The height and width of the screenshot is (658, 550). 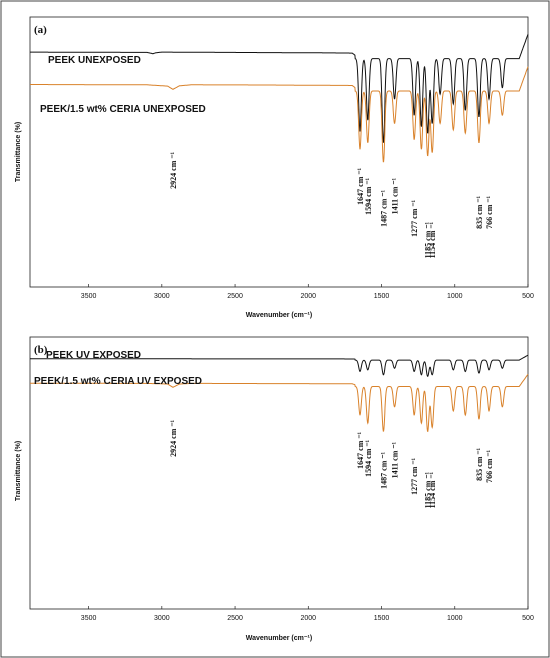 What do you see at coordinates (94, 60) in the screenshot?
I see `panel-a-series-label-peek-unexposed: PEEK UNEXPOSED` at bounding box center [94, 60].